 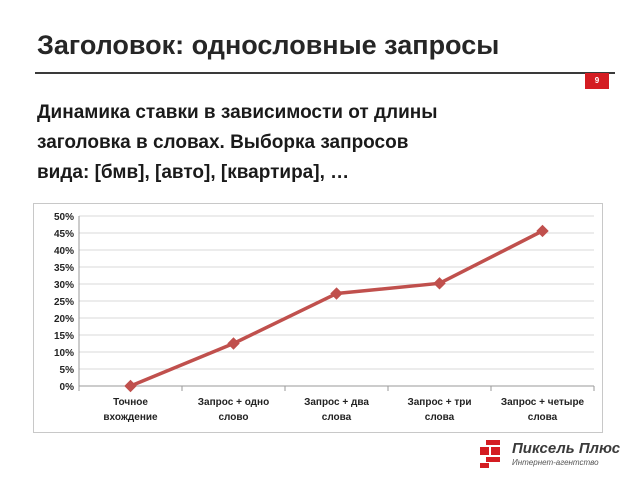 I want to click on logo-name: Пиксель Плюс, so click(x=566, y=448).